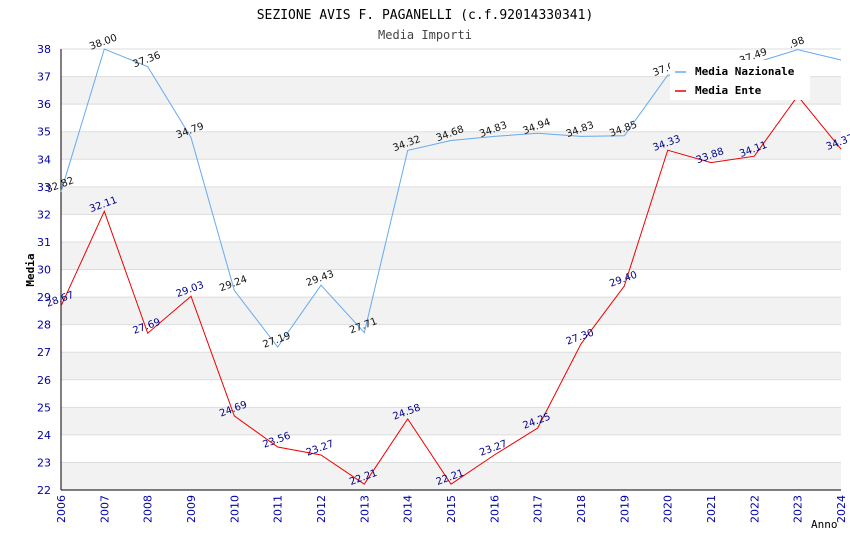  I want to click on x-tick-label: 2014, so click(408, 509).